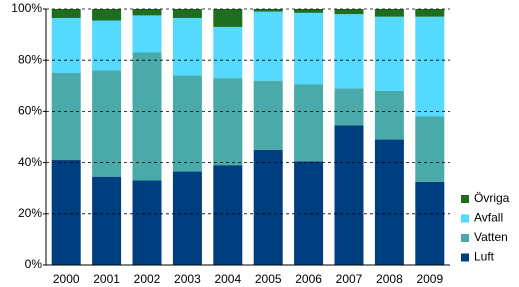 Image resolution: width=519 pixels, height=287 pixels. Describe the element at coordinates (30, 162) in the screenshot. I see `y-tick-label: 40%` at that location.